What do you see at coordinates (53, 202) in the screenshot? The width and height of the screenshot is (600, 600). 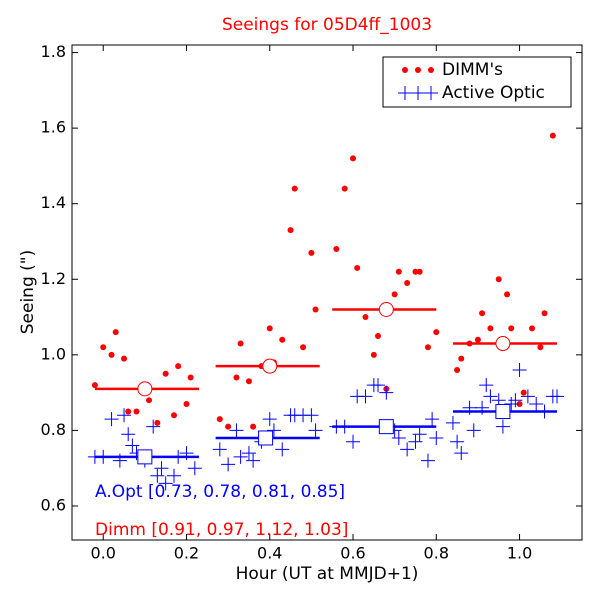 I see `y-tick-label: 1.4` at bounding box center [53, 202].